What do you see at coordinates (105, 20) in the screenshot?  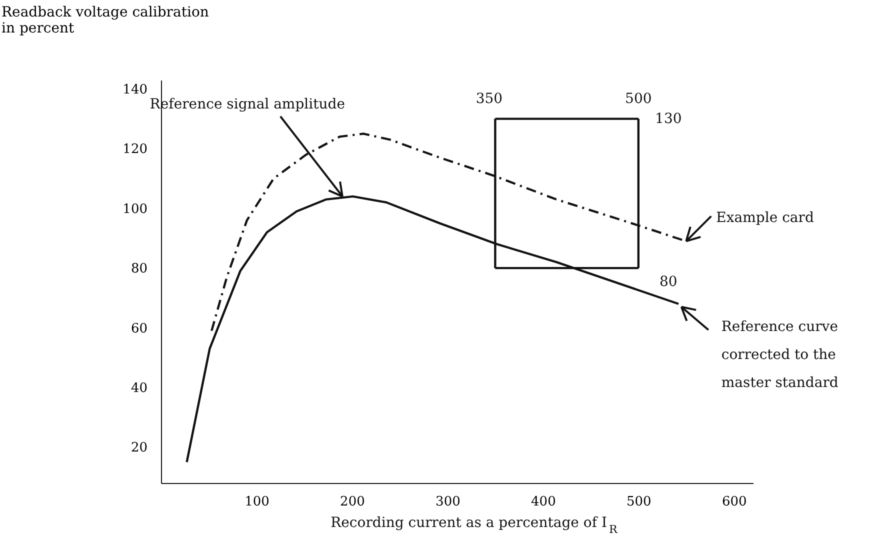 I see `y-axis-title: Readback voltage calibration in percent` at bounding box center [105, 20].